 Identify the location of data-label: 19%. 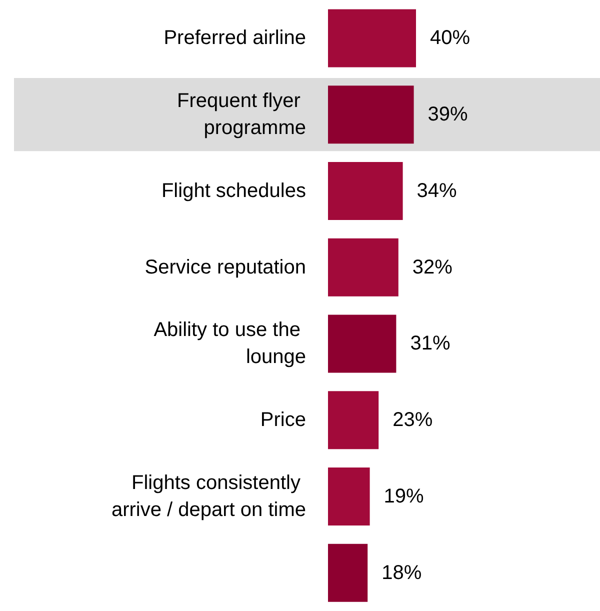
(404, 496).